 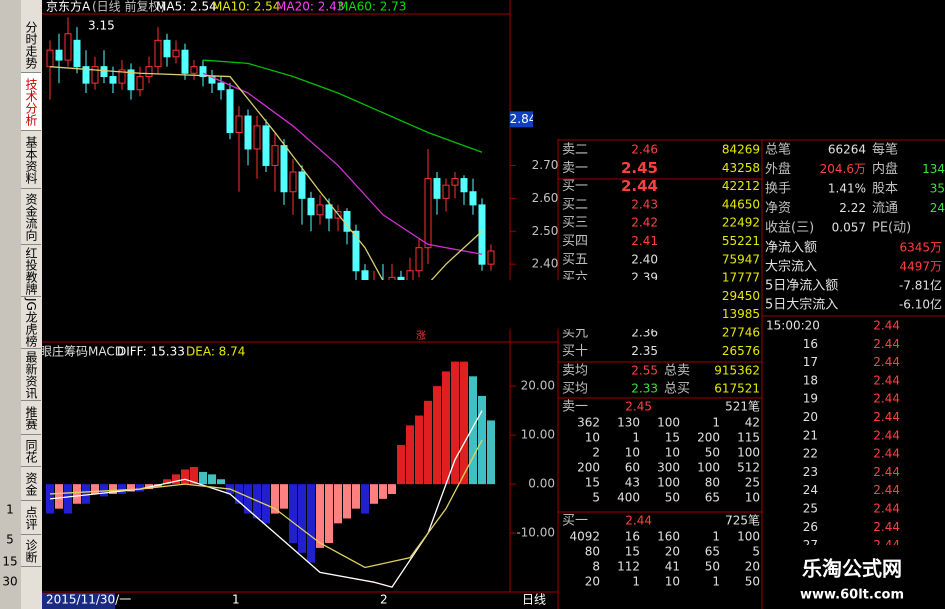 I want to click on info-value: 2.22, so click(x=852, y=208).